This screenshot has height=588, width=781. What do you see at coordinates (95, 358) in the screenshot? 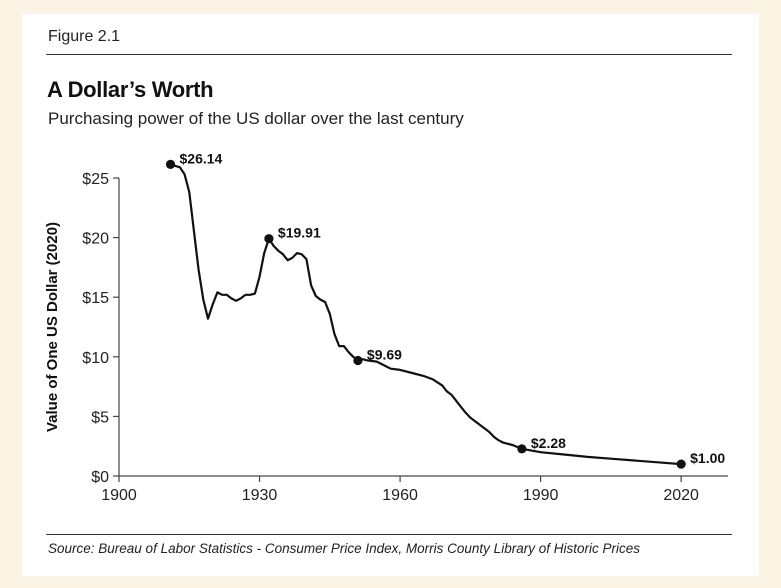
I see `y-tick-label: $10` at bounding box center [95, 358].